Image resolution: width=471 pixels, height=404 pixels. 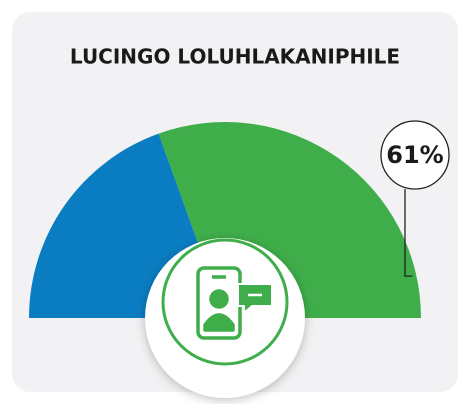 What do you see at coordinates (415, 198) in the screenshot?
I see `labels: 61%` at bounding box center [415, 198].